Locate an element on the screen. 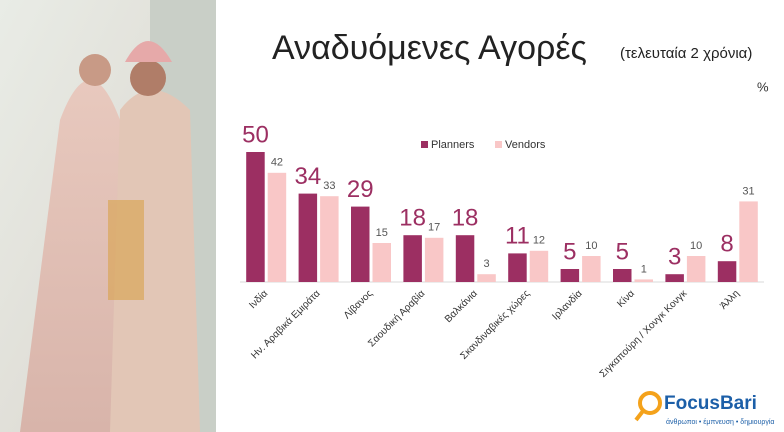  value-label: 12 is located at coordinates (539, 241).